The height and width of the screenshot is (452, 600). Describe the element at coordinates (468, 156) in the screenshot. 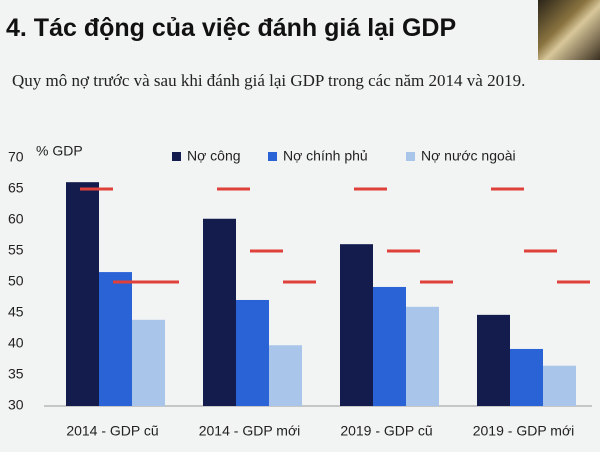

I see `legend-label: Nợ nước ngoài` at that location.